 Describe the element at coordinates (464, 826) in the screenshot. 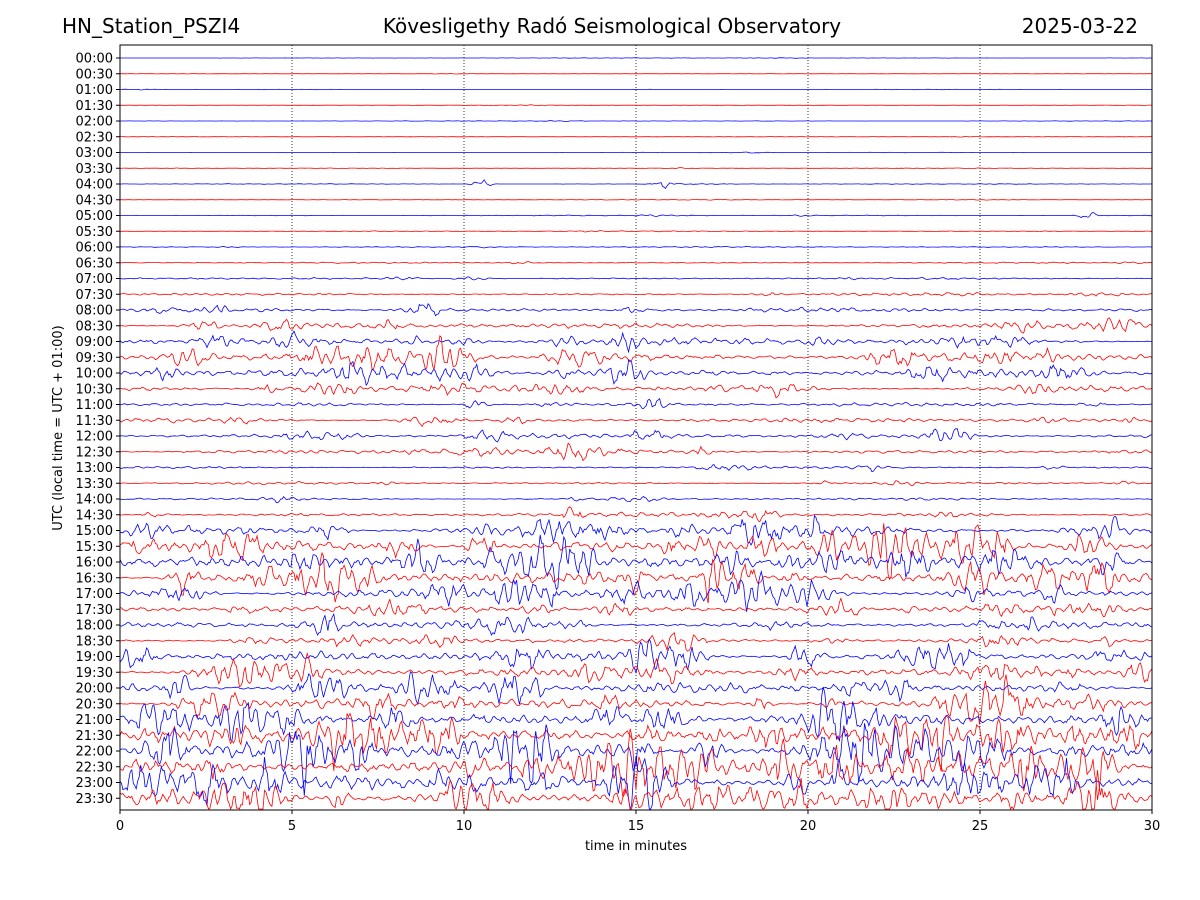

I see `x-tick-label: 10` at that location.